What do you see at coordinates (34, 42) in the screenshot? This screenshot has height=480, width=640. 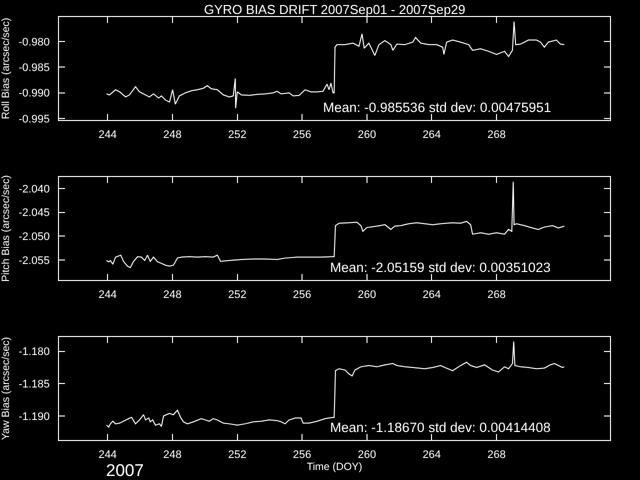 I see `y-tick-label: -0.980` at bounding box center [34, 42].